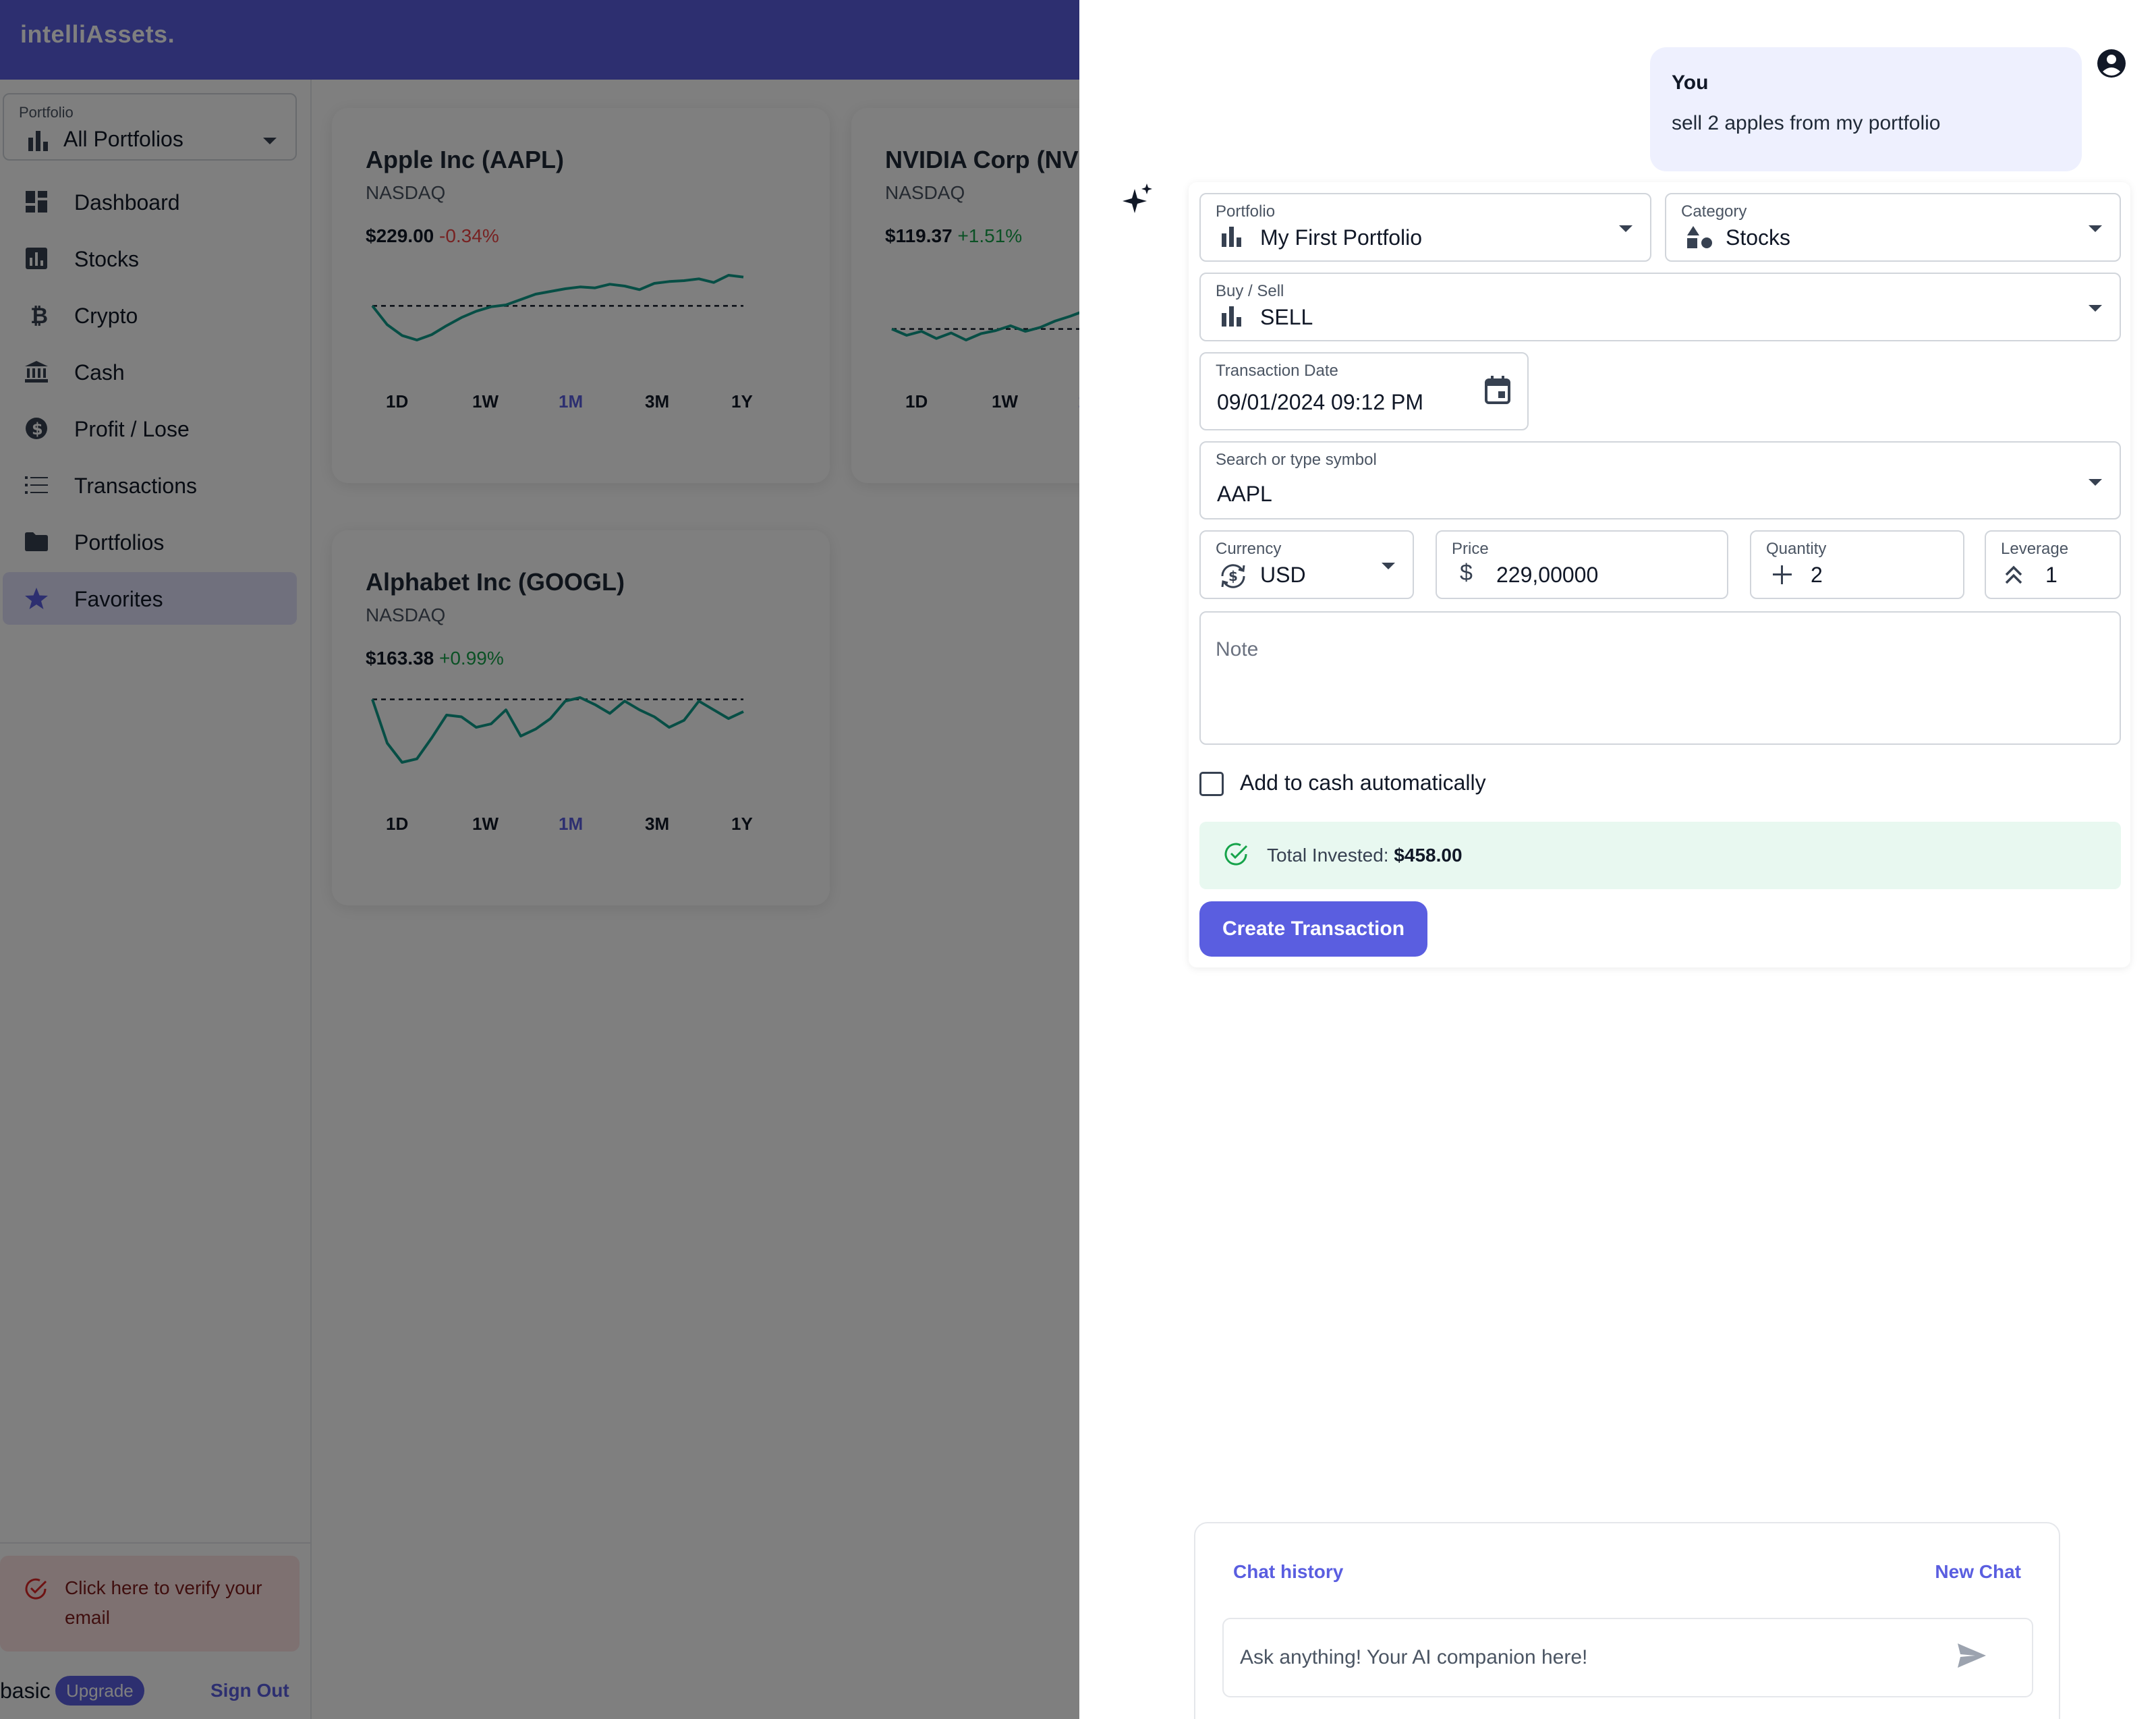 The width and height of the screenshot is (2156, 1719). Describe the element at coordinates (1249, 549) in the screenshot. I see `field-label: Currency` at that location.